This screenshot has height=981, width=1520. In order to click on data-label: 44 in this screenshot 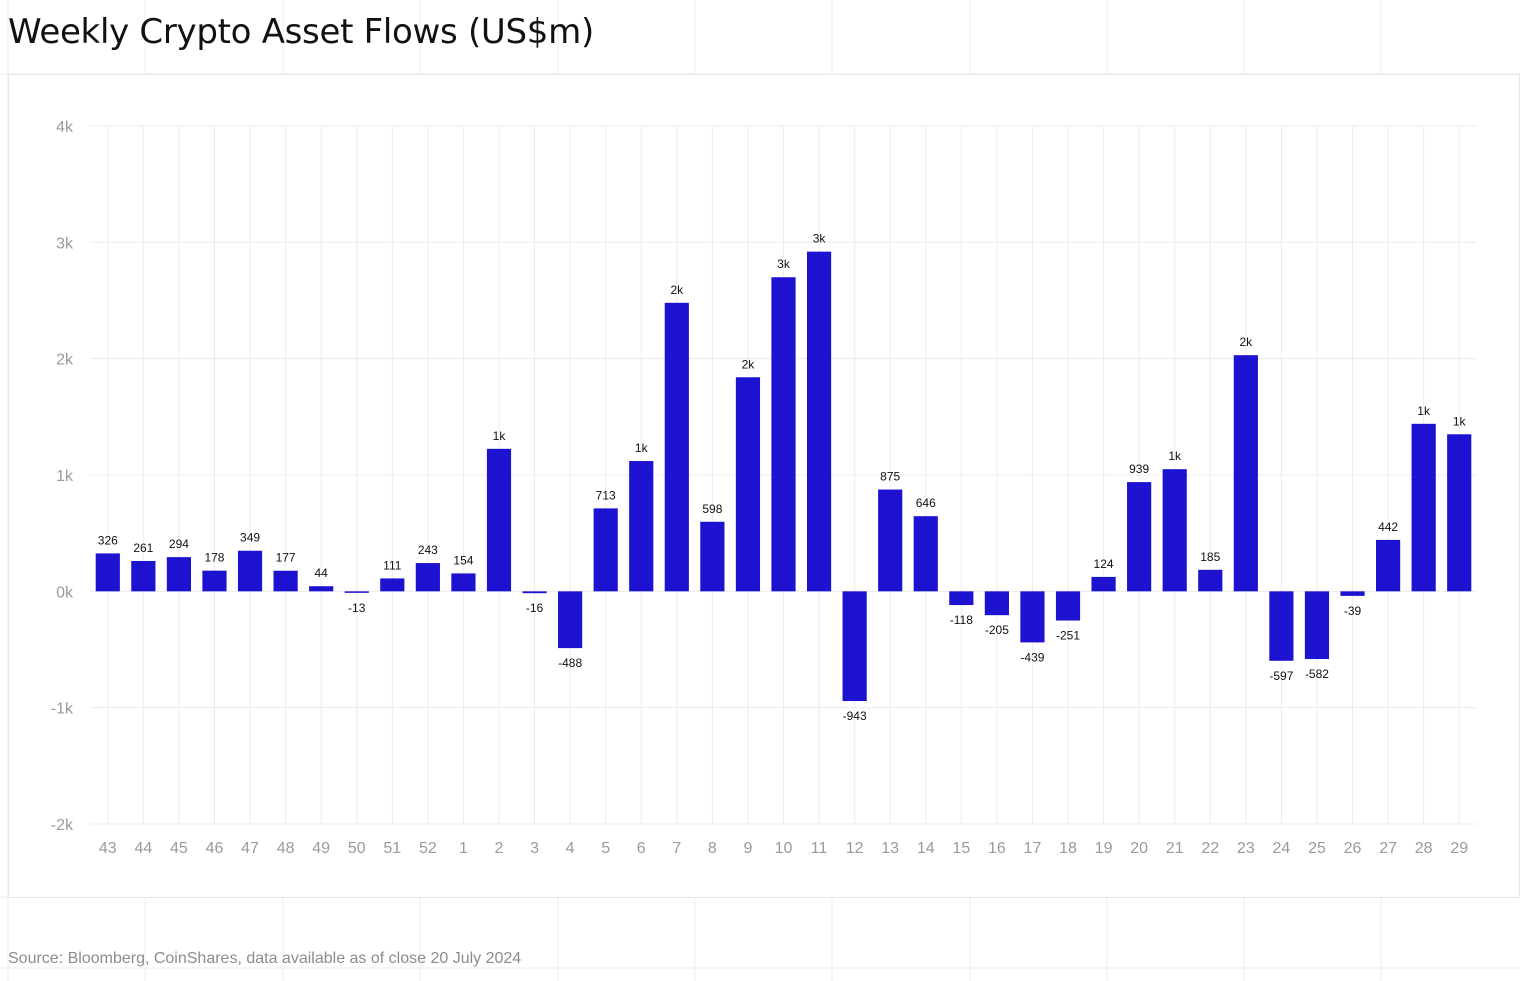, I will do `click(321, 573)`.